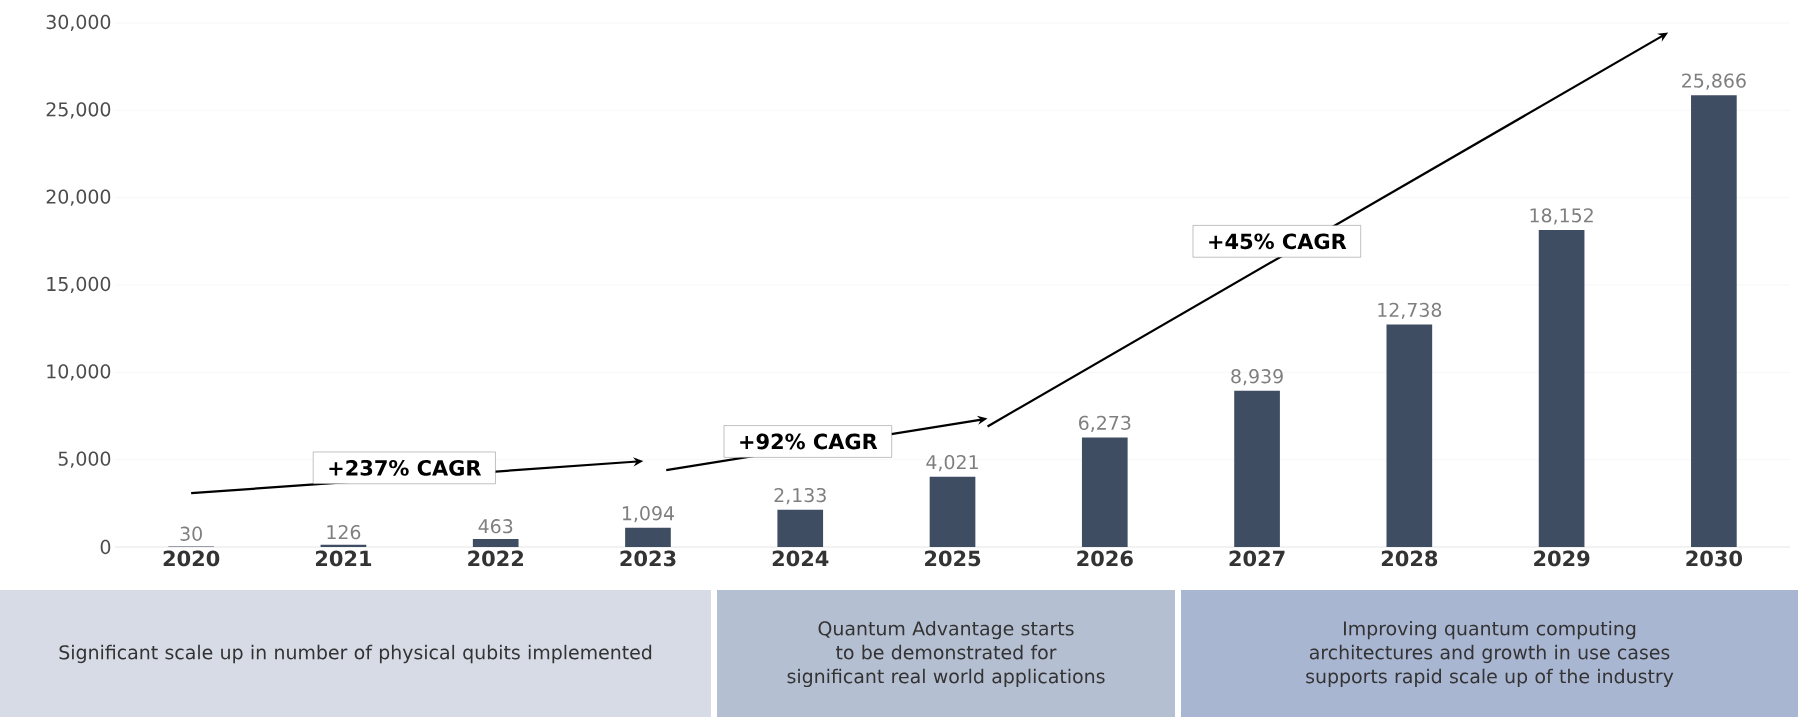 Image resolution: width=1798 pixels, height=717 pixels. I want to click on x-tick-label: 2030, so click(1714, 558).